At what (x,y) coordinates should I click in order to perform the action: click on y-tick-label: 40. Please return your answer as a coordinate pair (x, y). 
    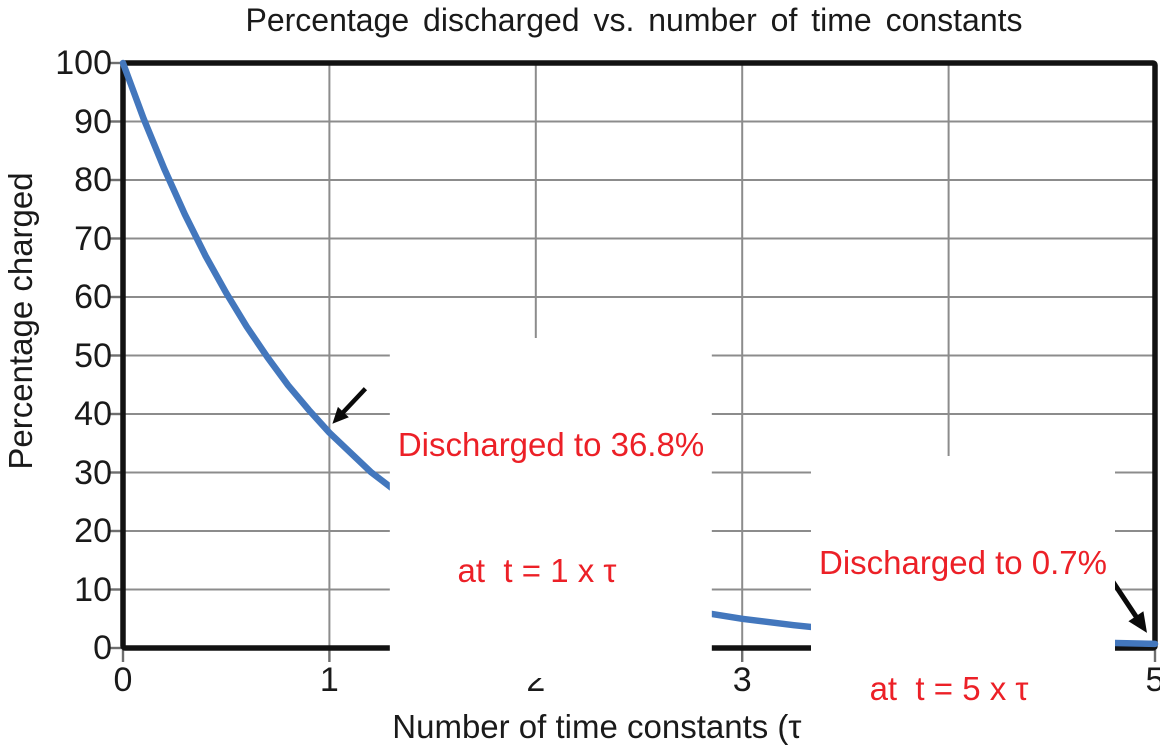
    Looking at the image, I should click on (93, 414).